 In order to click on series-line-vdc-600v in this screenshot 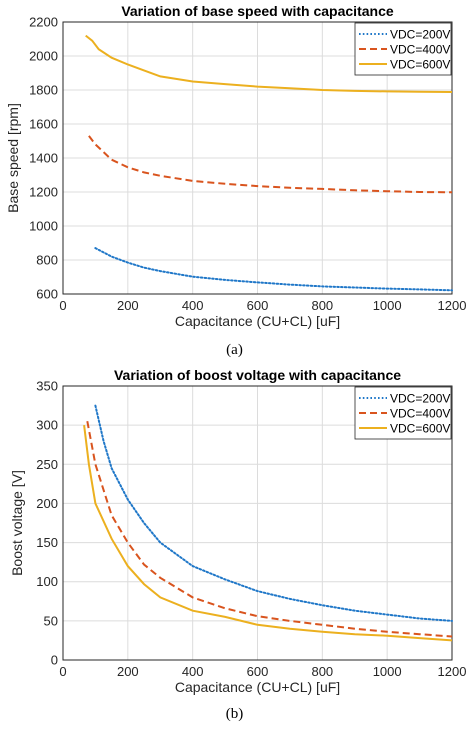, I will do `click(269, 63)`.